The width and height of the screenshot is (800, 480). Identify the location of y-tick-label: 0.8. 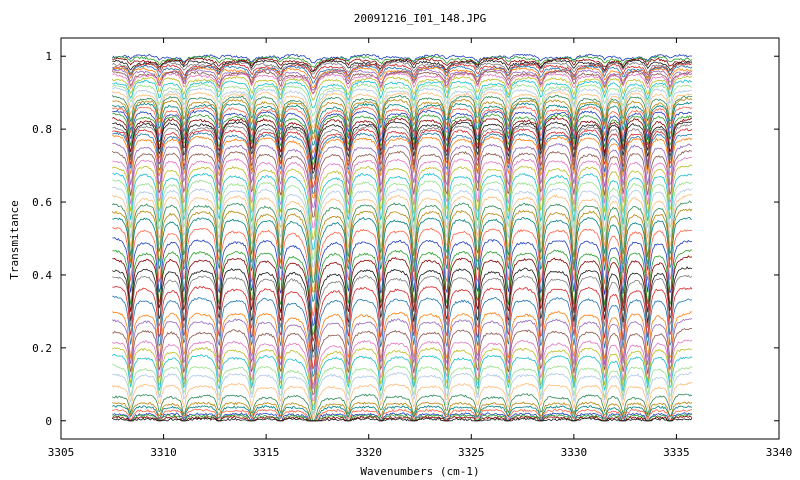
(42, 129).